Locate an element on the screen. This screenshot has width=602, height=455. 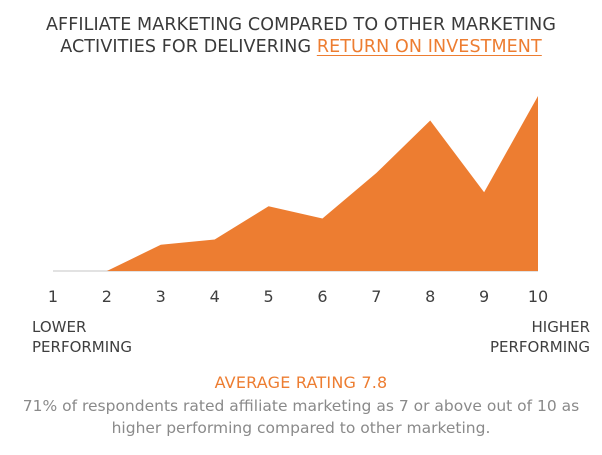
x-tick-label: 2 is located at coordinates (107, 296).